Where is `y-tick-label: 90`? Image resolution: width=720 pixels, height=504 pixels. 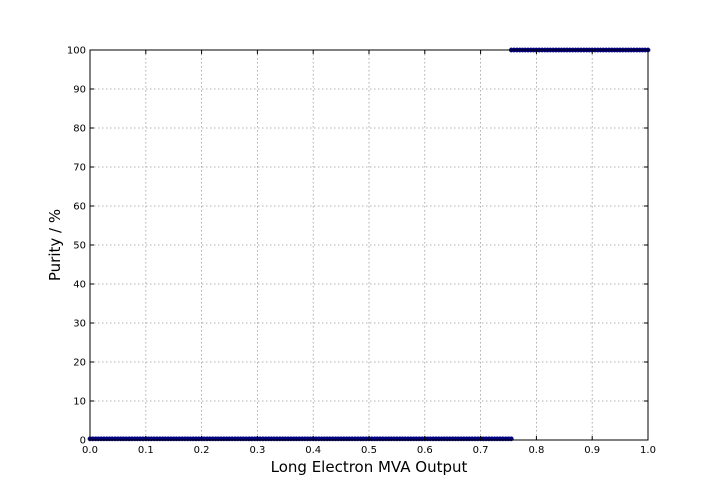
y-tick-label: 90 is located at coordinates (79, 90).